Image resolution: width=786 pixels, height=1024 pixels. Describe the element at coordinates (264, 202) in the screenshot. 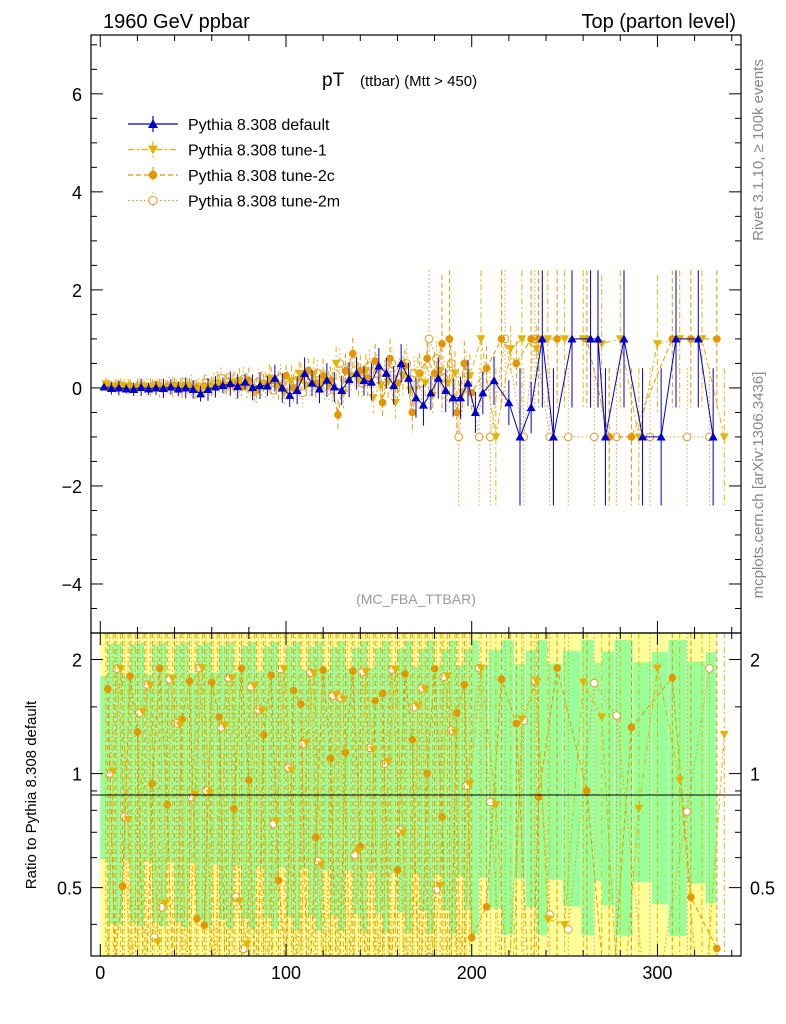

I see `legend-label: Pythia 8.308 tune-2m` at that location.